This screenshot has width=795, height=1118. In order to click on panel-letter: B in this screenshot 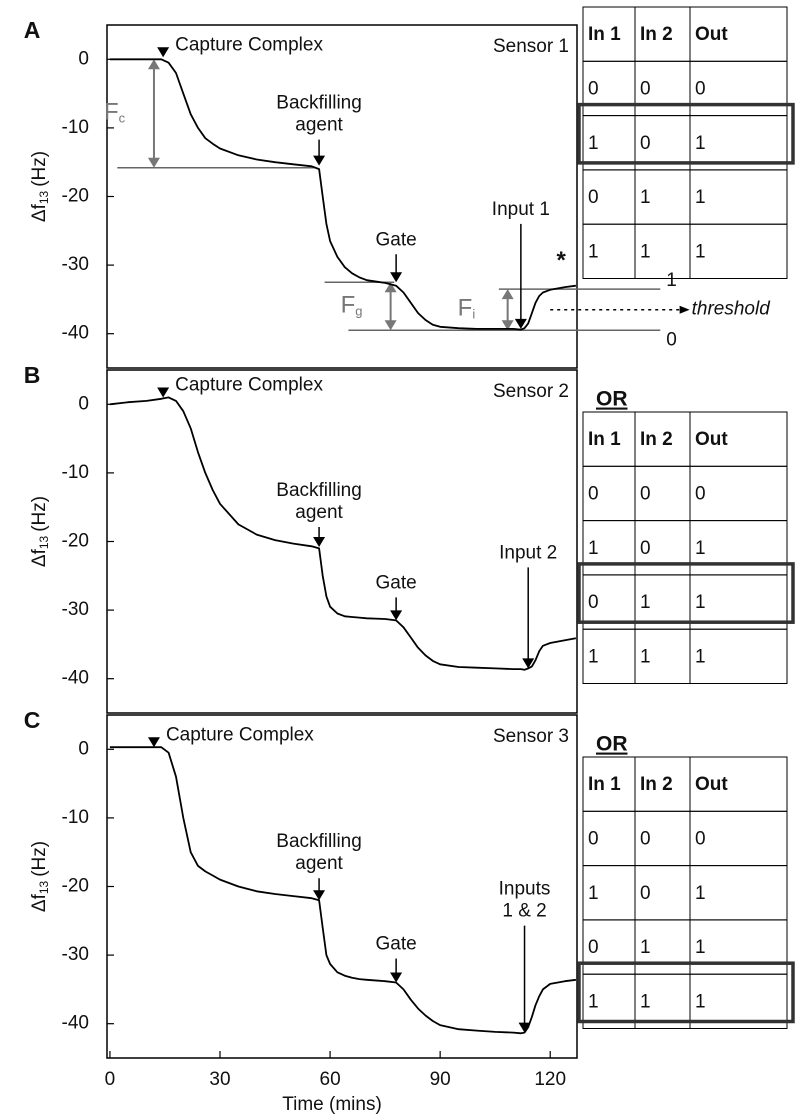, I will do `click(32, 375)`.